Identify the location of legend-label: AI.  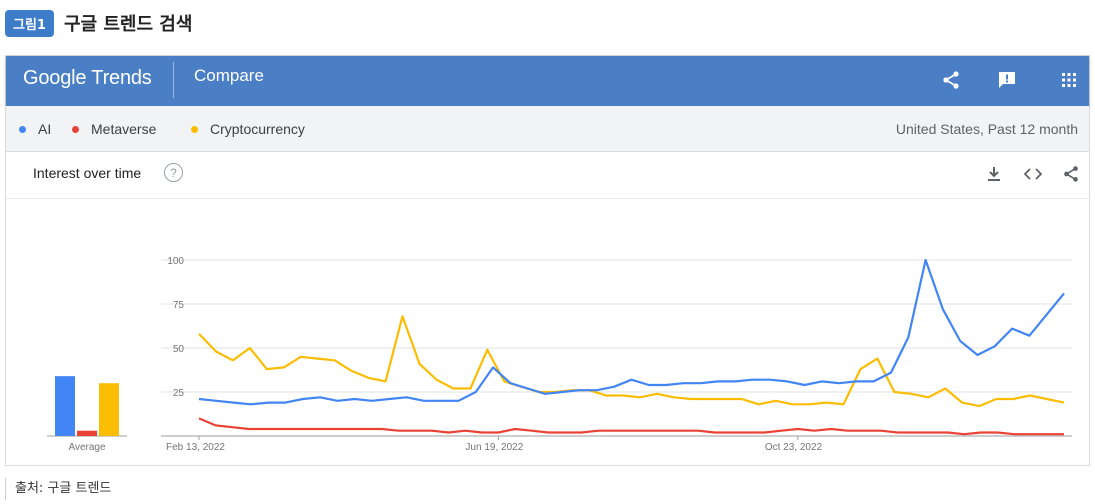
(45, 129).